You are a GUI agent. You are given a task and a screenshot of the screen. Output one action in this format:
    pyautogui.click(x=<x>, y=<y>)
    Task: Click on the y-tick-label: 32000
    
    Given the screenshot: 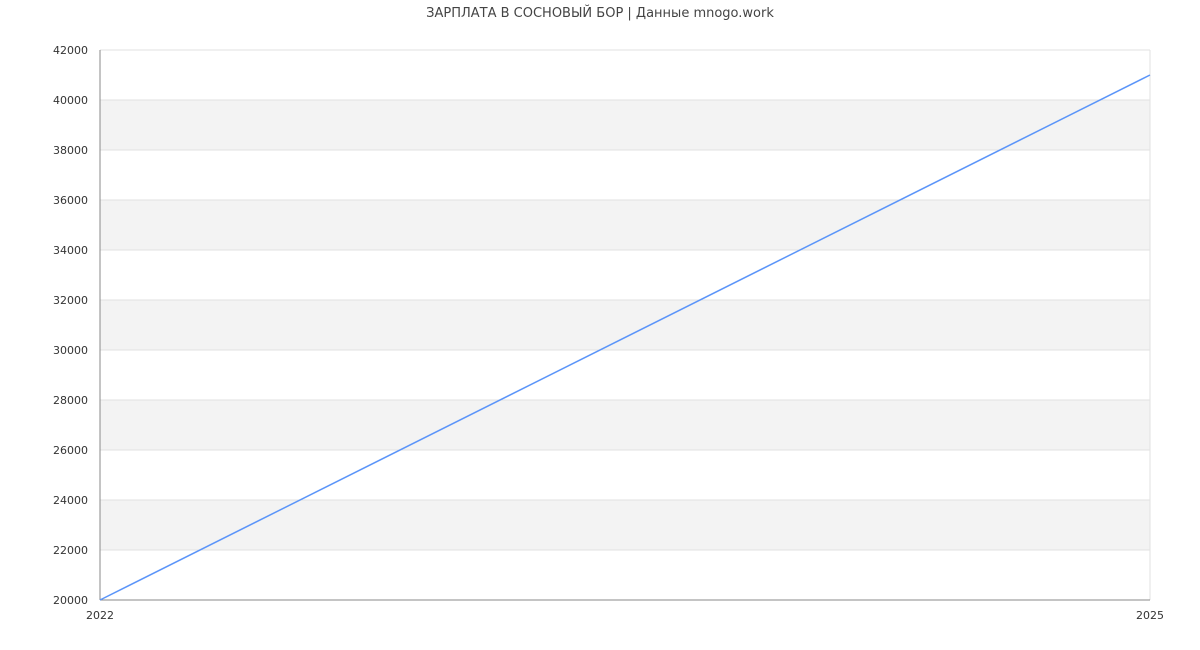 What is the action you would take?
    pyautogui.click(x=70, y=300)
    